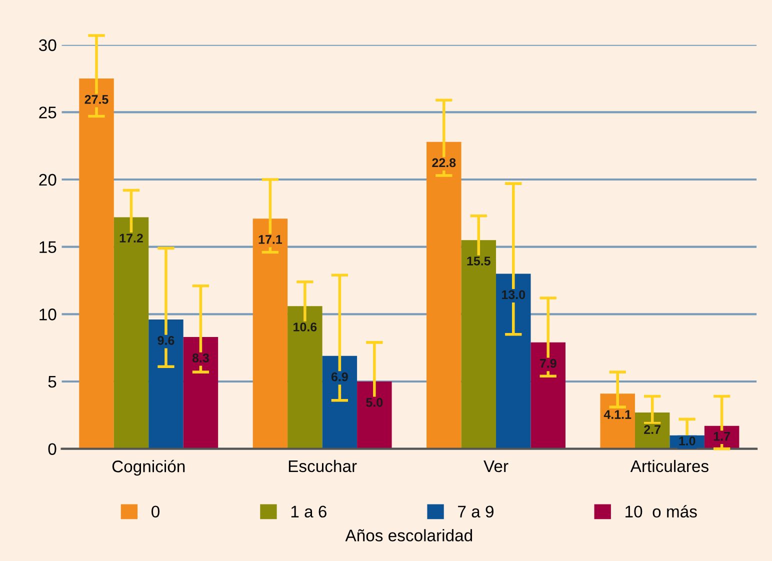 Image resolution: width=772 pixels, height=561 pixels. What do you see at coordinates (652, 429) in the screenshot?
I see `data-label: 2.7` at bounding box center [652, 429].